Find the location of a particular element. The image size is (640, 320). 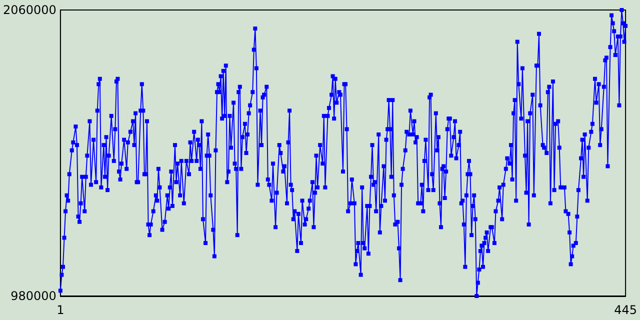

y-tick-label: 980000 is located at coordinates (33, 296).